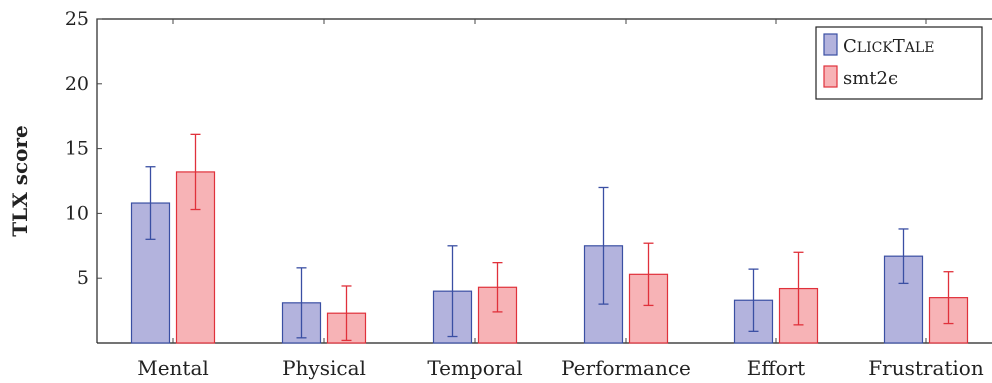 The image size is (992, 383). Describe the element at coordinates (20, 180) in the screenshot. I see `y-axis-label: TLX score` at that location.